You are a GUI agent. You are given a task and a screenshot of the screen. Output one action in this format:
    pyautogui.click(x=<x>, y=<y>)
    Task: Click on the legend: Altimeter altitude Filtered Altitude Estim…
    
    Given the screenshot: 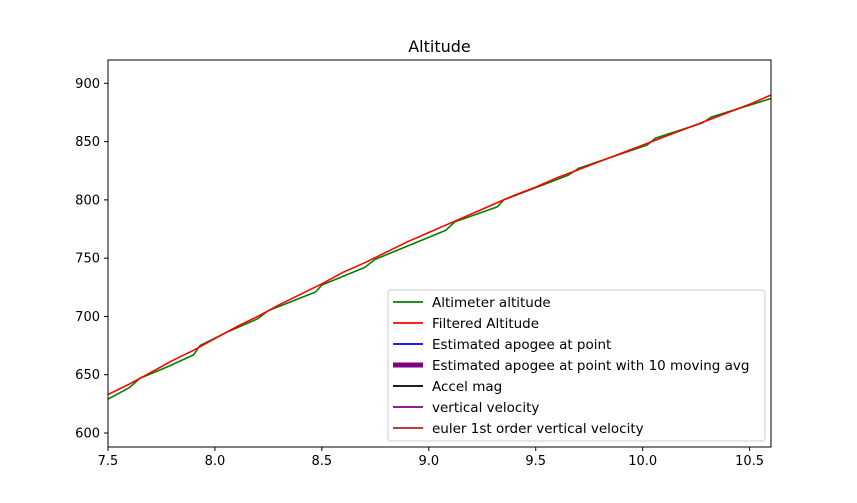 What is the action you would take?
    pyautogui.click(x=576, y=365)
    